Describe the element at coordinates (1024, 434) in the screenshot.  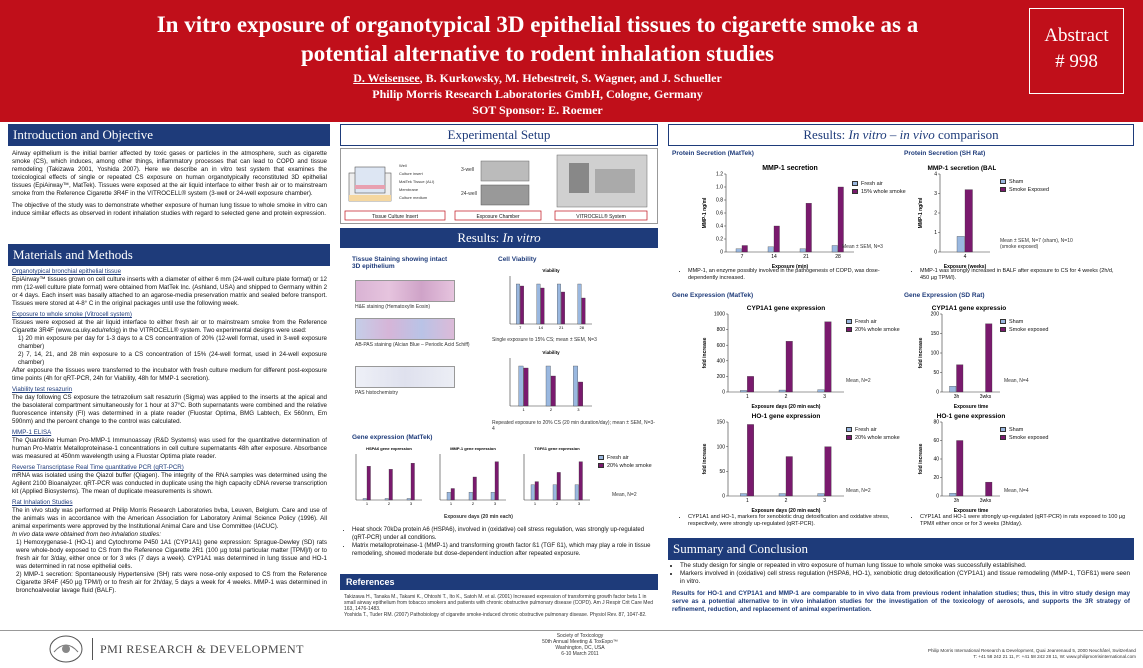
I see `ho-rat-legend: Sham Smoke exposed` at that location.